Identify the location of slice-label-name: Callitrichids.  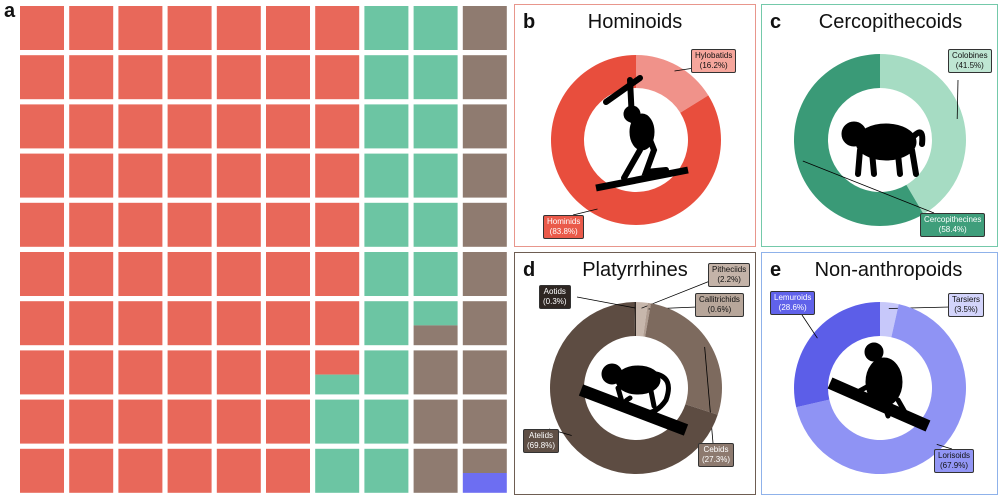
(719, 299).